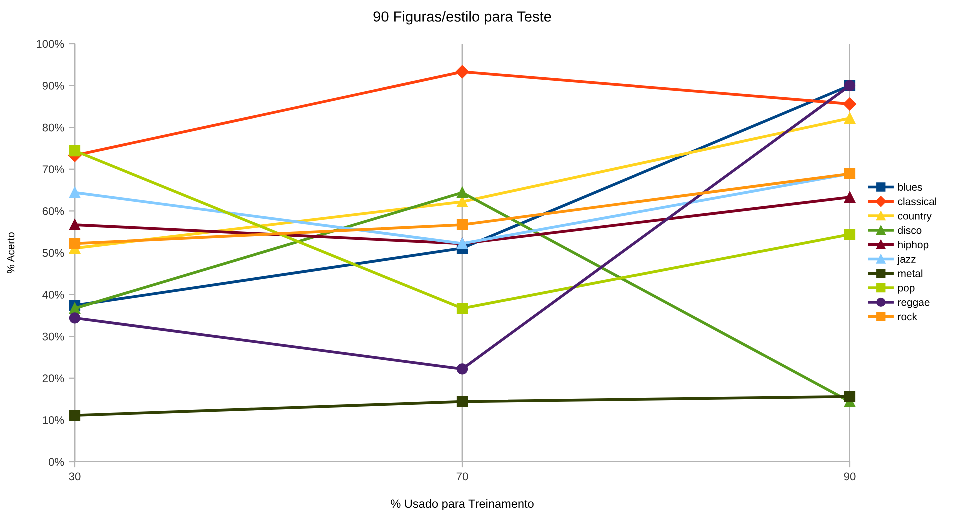 The height and width of the screenshot is (516, 957). Describe the element at coordinates (11, 253) in the screenshot. I see `y-axis-title: % Acerto` at that location.